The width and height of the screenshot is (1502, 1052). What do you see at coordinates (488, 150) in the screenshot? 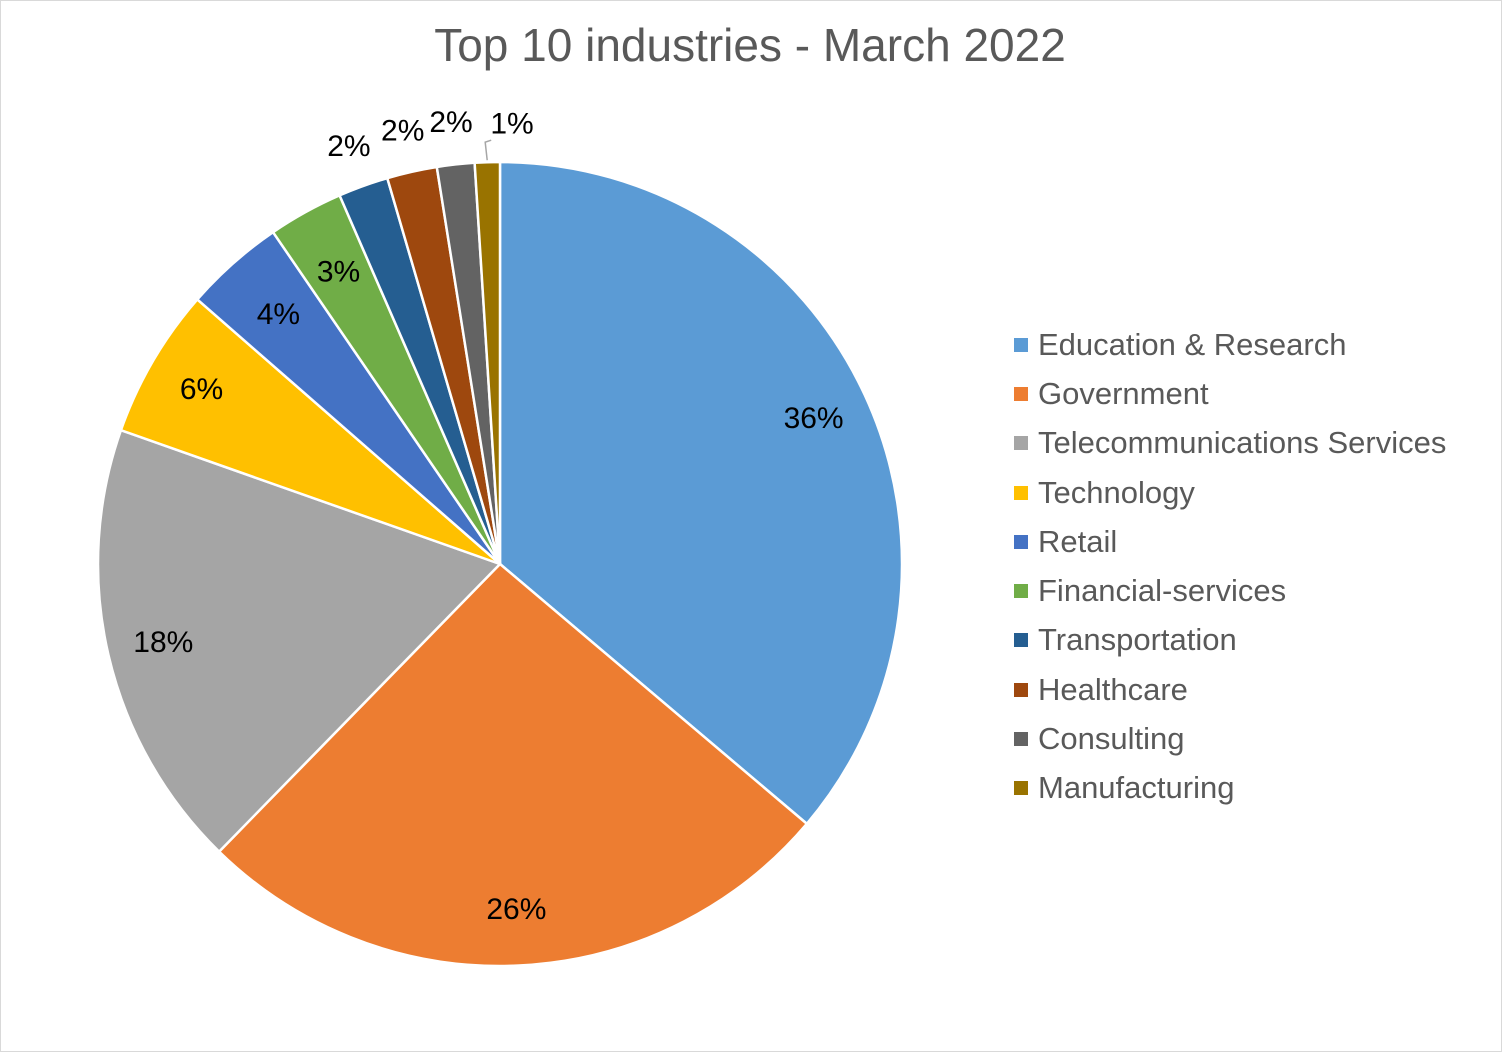
I see `leader-line` at bounding box center [488, 150].